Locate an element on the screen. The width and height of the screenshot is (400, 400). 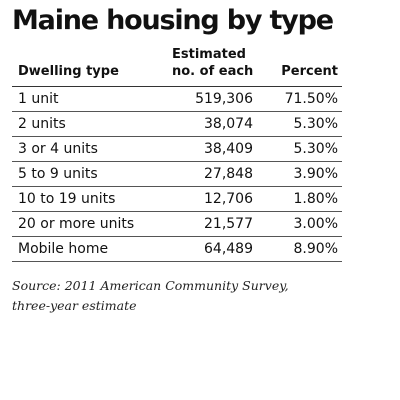
cell-type: 2 units is located at coordinates (85, 124).